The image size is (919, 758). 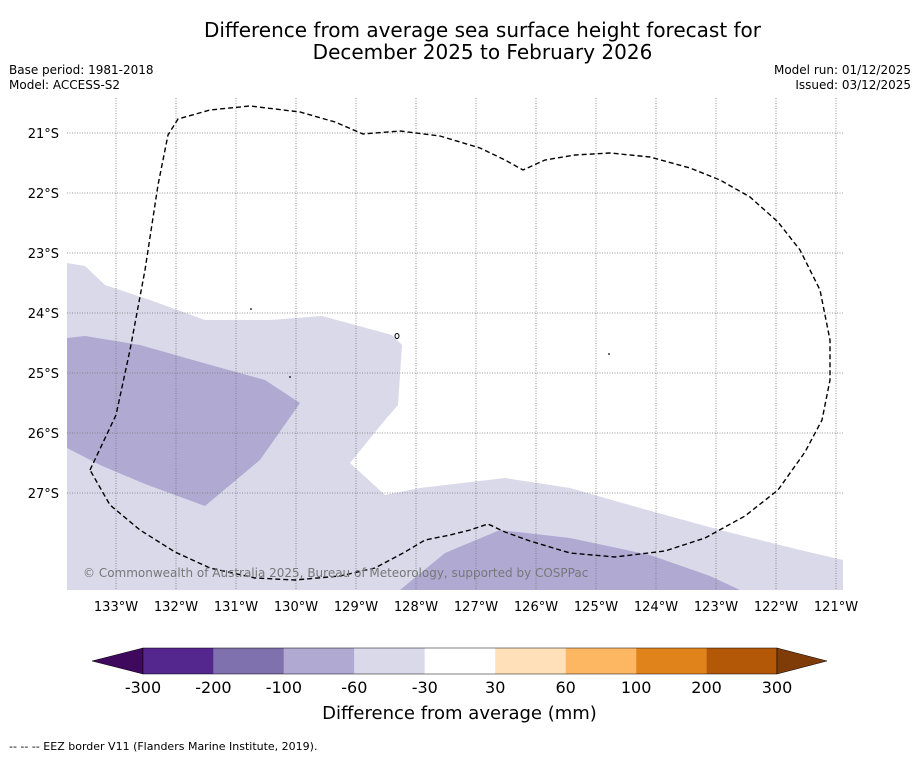 What do you see at coordinates (777, 687) in the screenshot?
I see `colorbar-tick-label: 300` at bounding box center [777, 687].